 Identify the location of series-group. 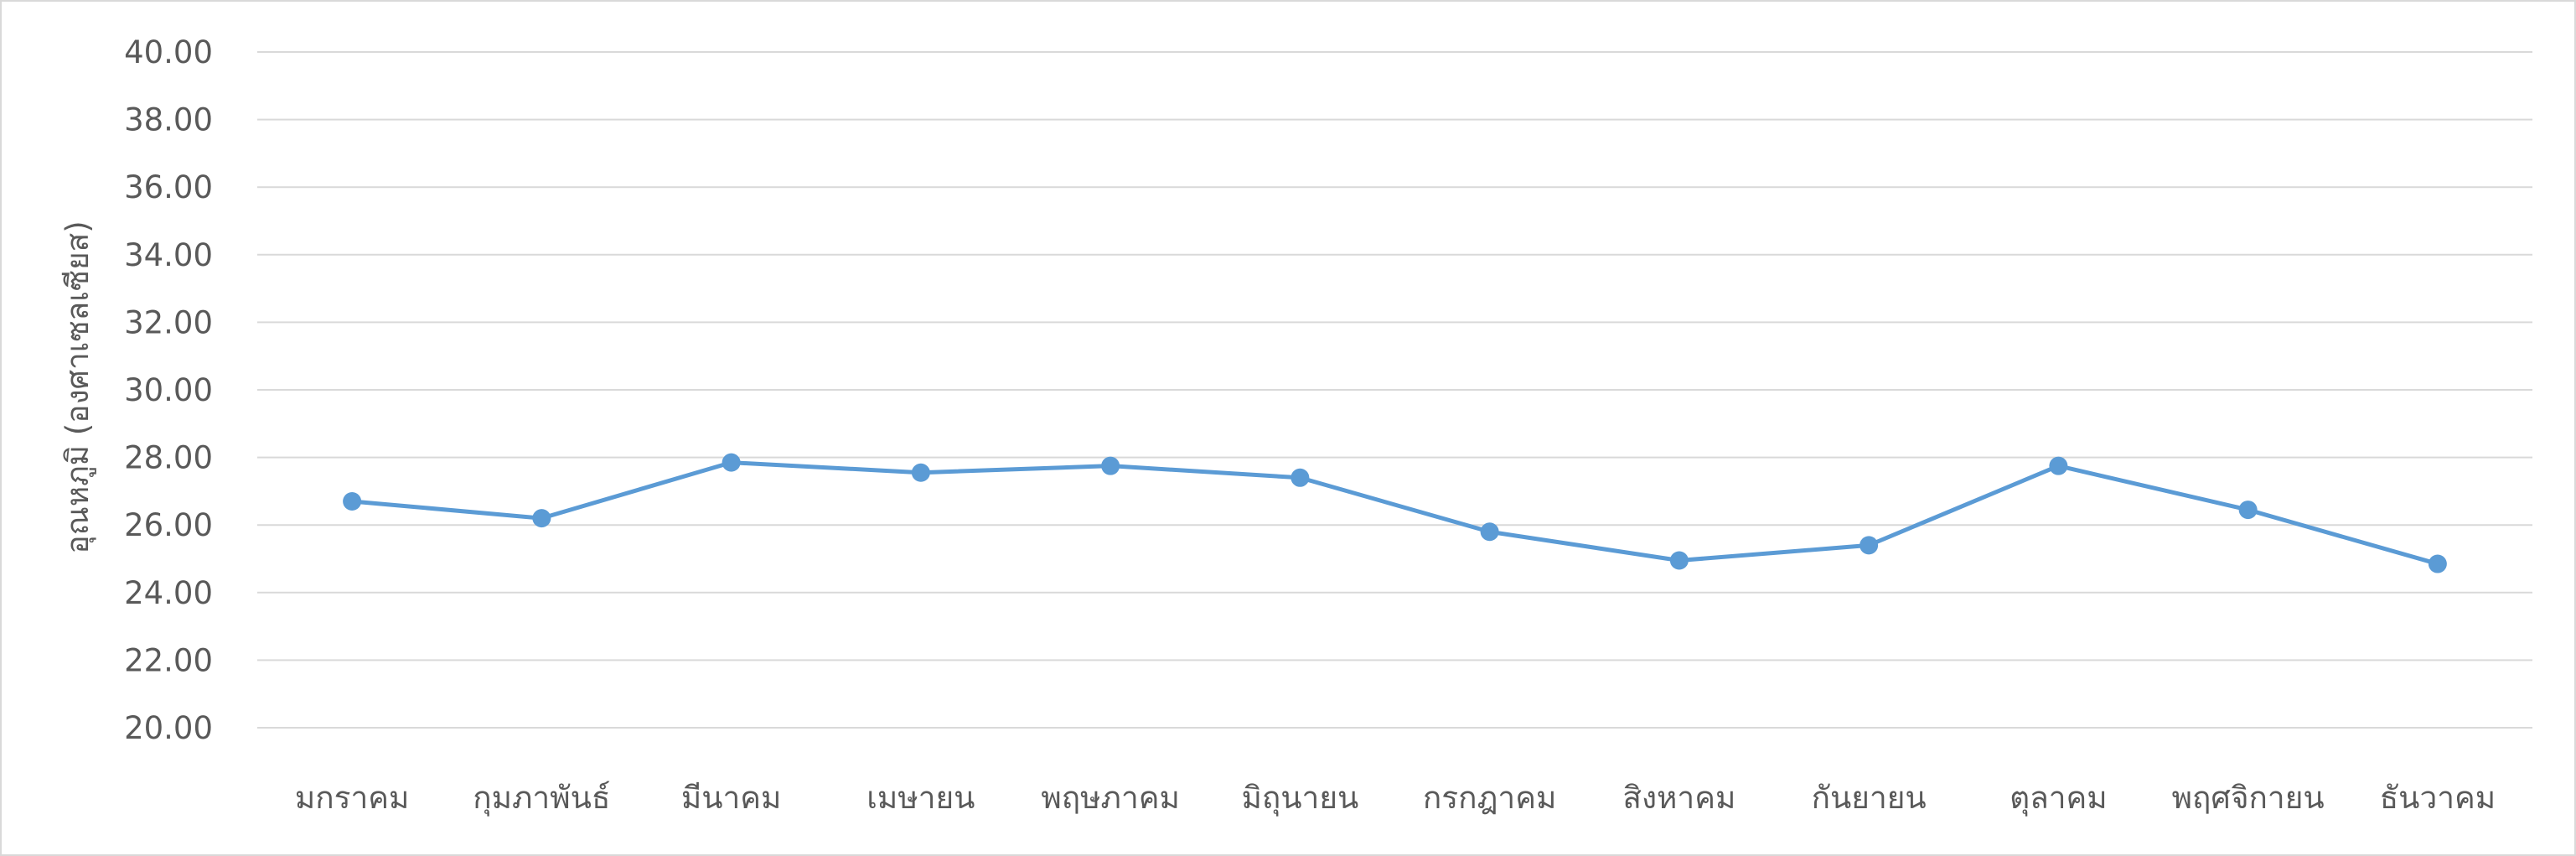
(1395, 513).